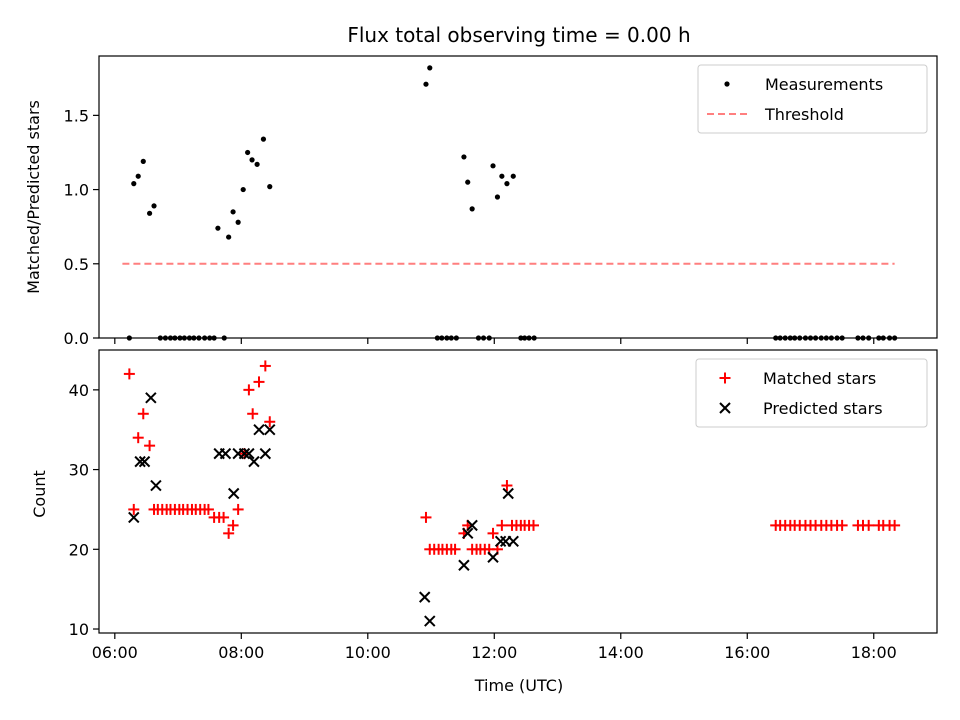 The image size is (960, 720). Describe the element at coordinates (518, 685) in the screenshot. I see `x-axis-title: Time (UTC)` at that location.